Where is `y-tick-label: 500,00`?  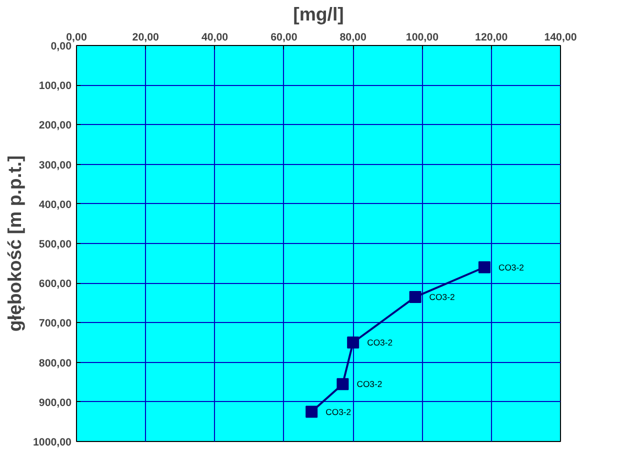 y-tick-label: 500,00 is located at coordinates (55, 244).